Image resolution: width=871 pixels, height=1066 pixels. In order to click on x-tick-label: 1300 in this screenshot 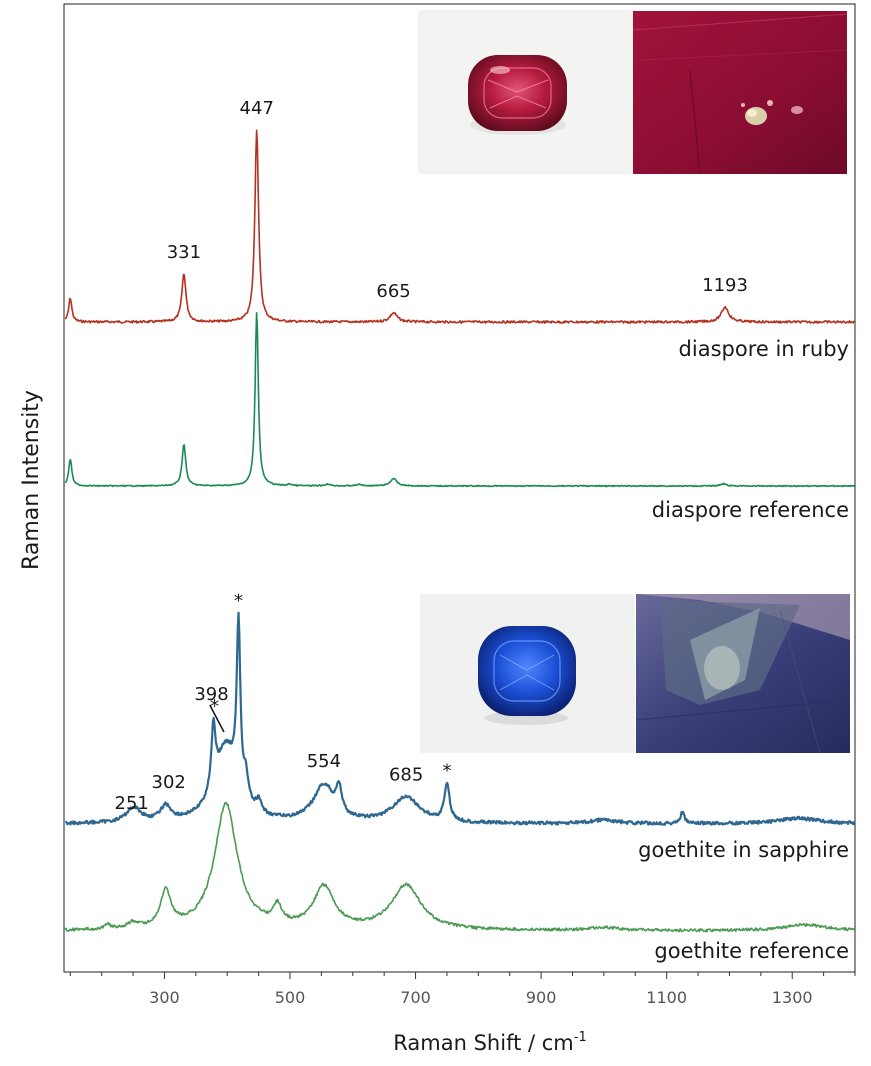, I will do `click(792, 997)`.